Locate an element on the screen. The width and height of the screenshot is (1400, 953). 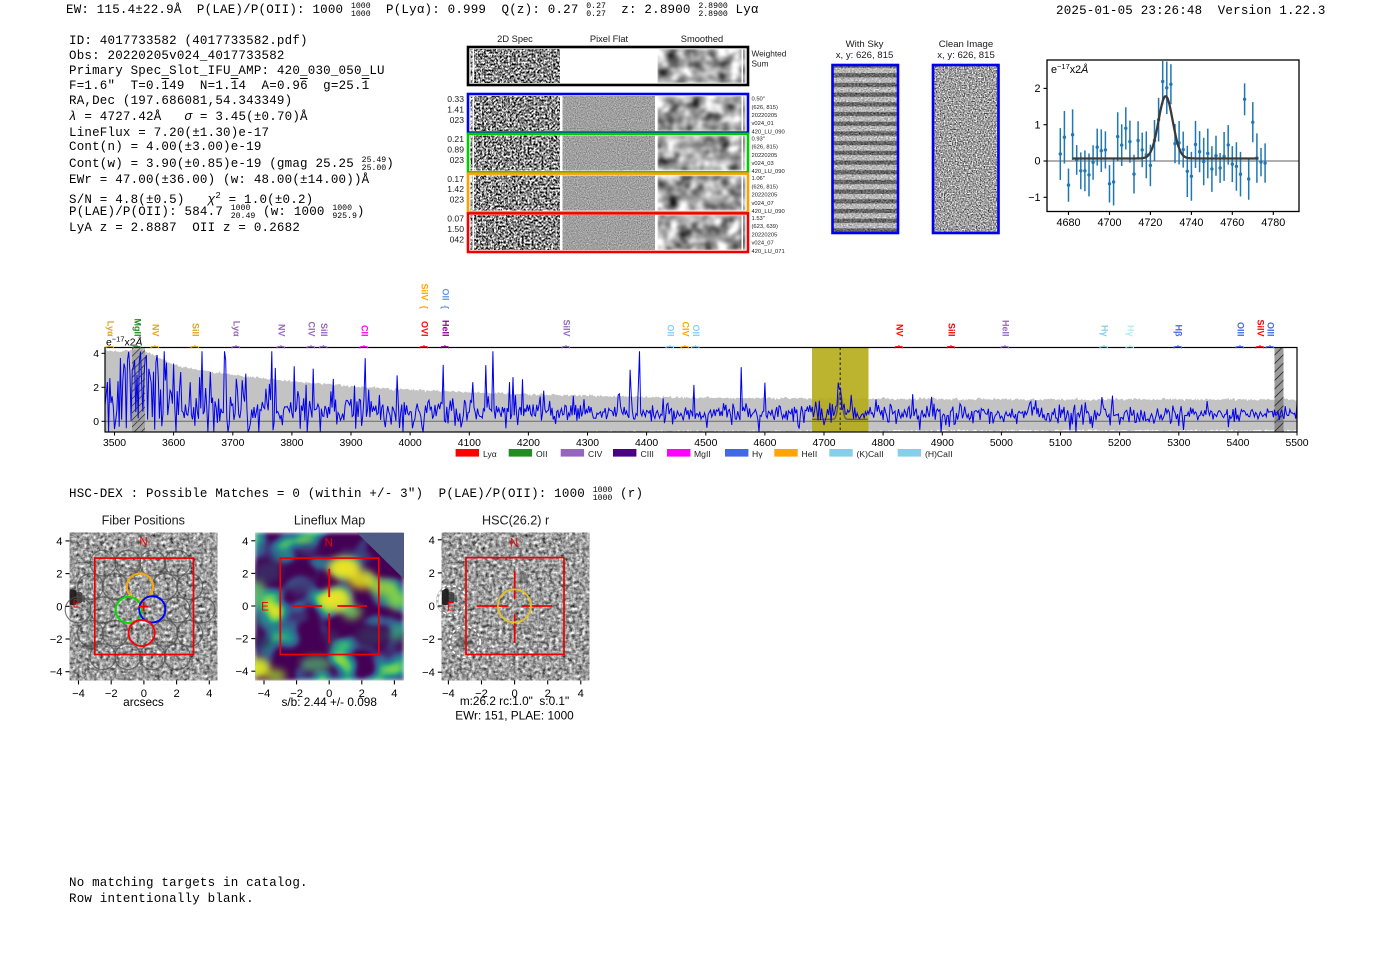
svg-text: Smoothed is located at coordinates (702, 39).